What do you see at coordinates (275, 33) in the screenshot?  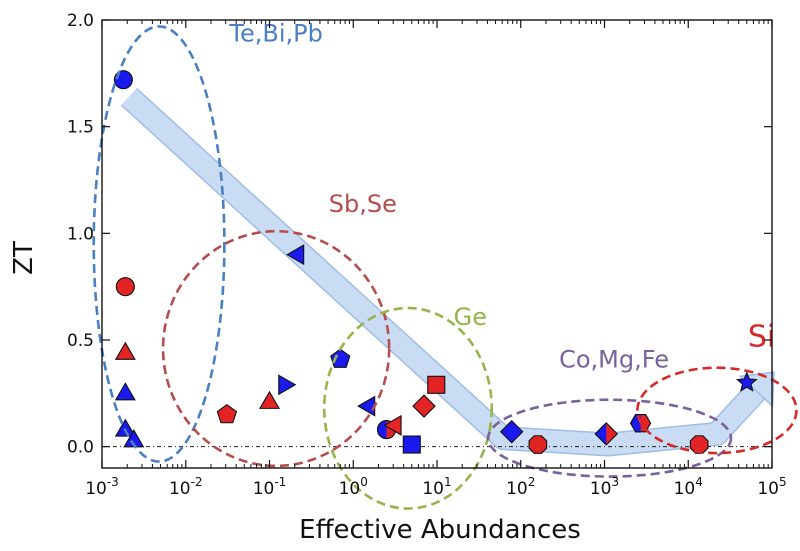 I see `group-label-te-bi-pb: Te,Bi,Pb` at bounding box center [275, 33].